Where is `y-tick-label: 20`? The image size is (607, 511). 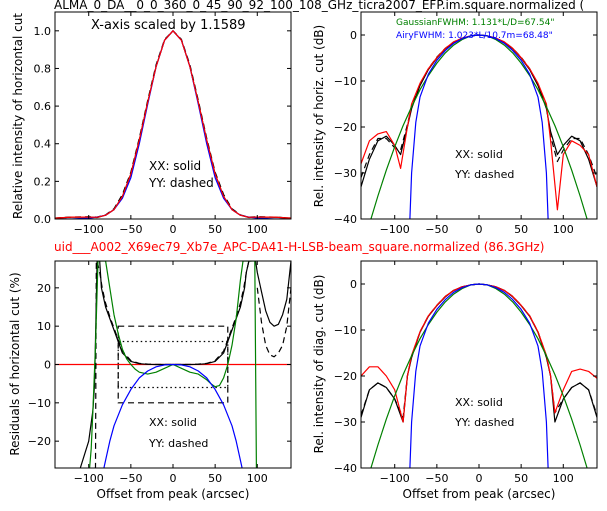 y-tick-label: 20 is located at coordinates (44, 288).